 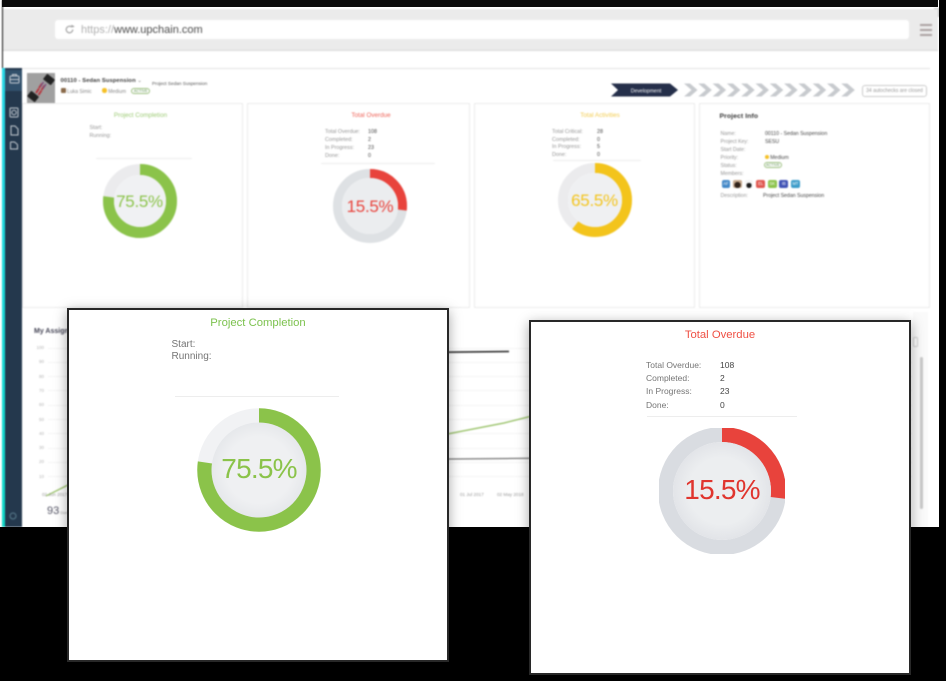 I want to click on svg-text: Development, so click(x=646, y=91).